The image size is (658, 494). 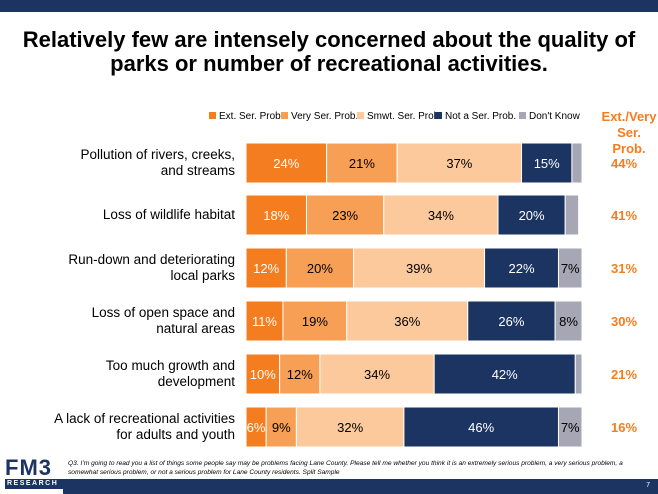 What do you see at coordinates (197, 170) in the screenshot?
I see `category-label-line: and streams` at bounding box center [197, 170].